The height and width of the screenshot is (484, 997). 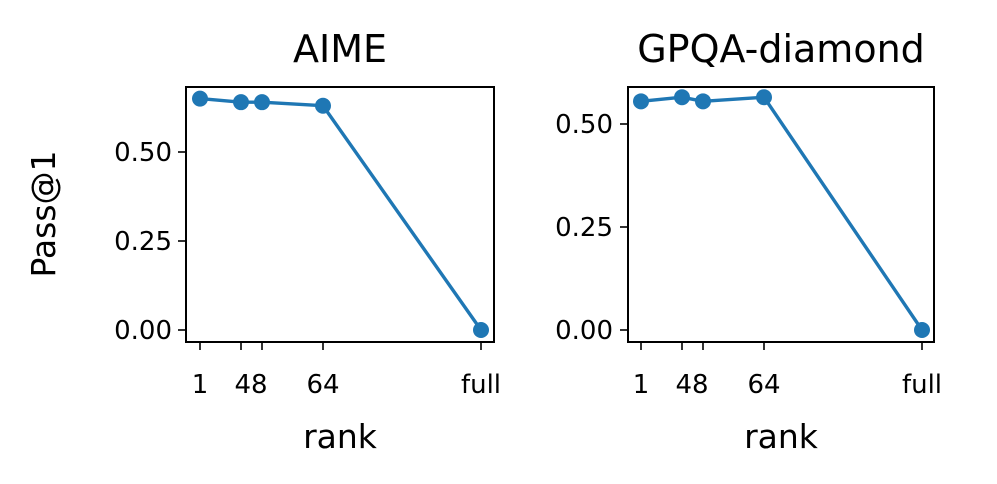 I want to click on y-axis-label: Pass@1, so click(x=43, y=213).